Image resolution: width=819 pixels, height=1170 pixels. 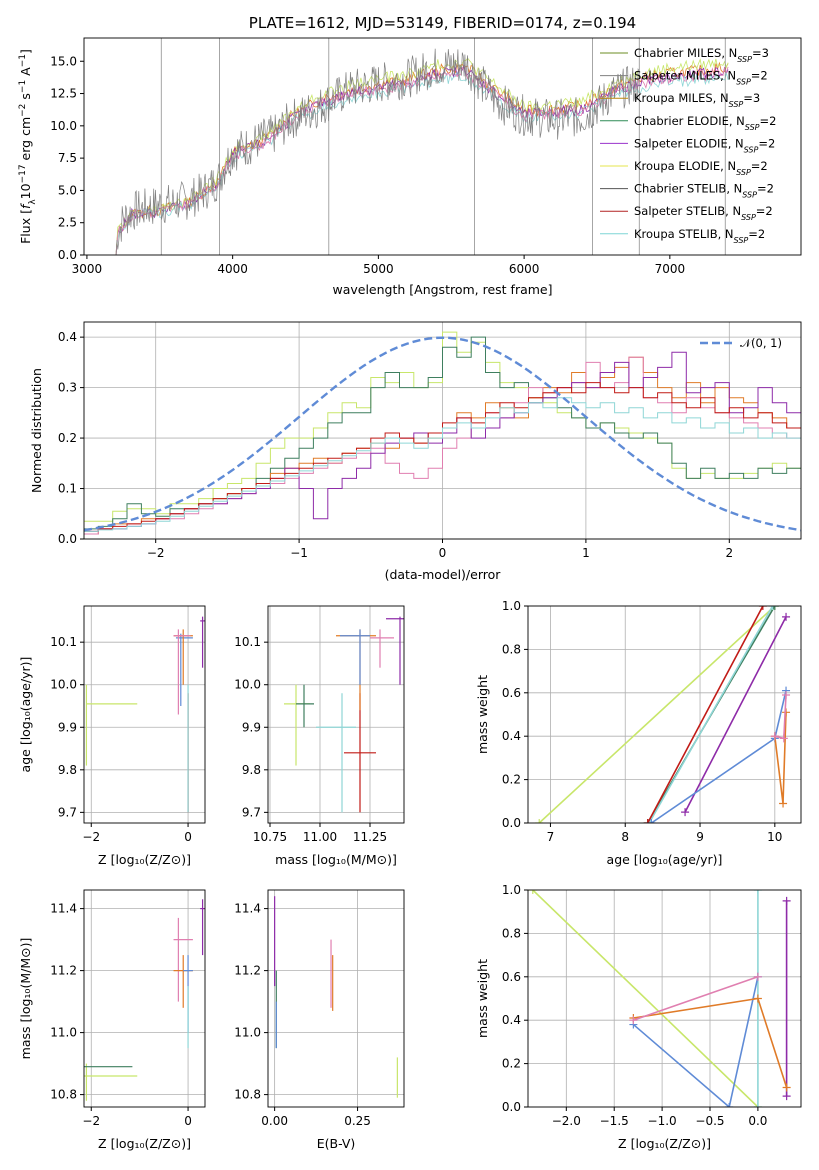 What do you see at coordinates (188, 837) in the screenshot?
I see `x-tick-label: 0` at bounding box center [188, 837].